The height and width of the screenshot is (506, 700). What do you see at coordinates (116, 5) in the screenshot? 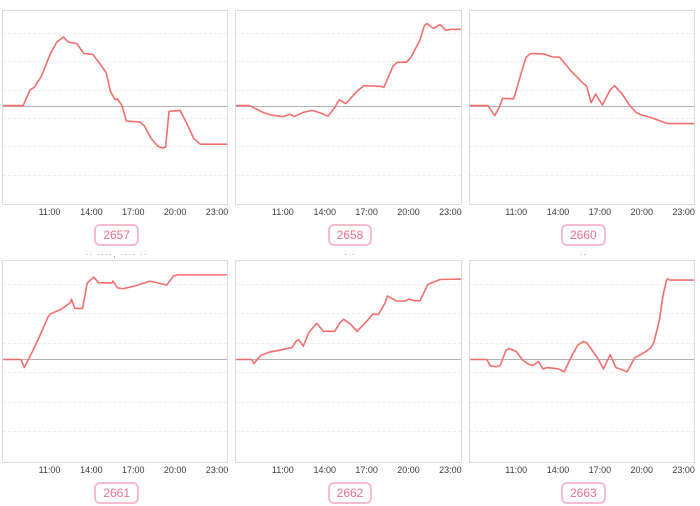
I see `chart-mini-title` at bounding box center [116, 5].